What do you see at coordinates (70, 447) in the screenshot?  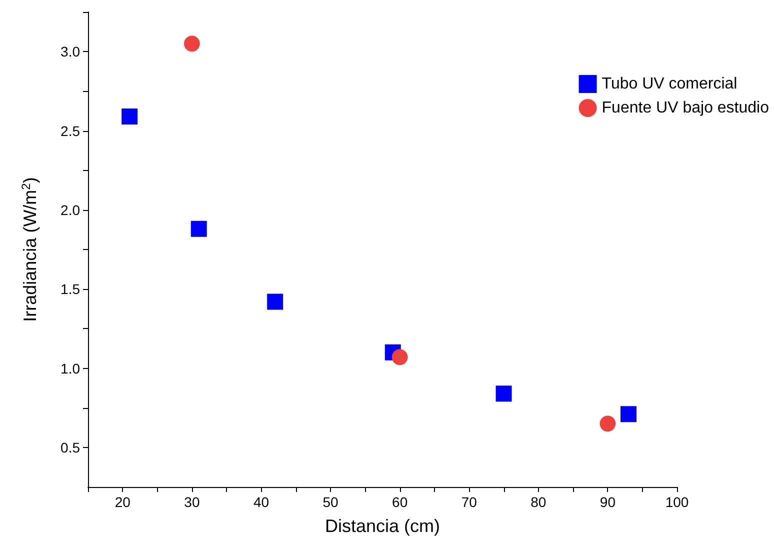 I see `y-tick-label: 0.5` at bounding box center [70, 447].